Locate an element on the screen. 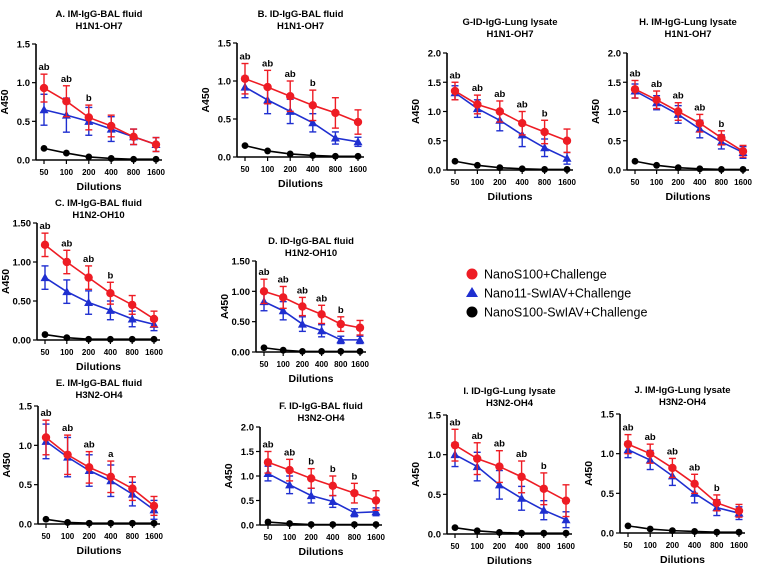  y-tick-label: 0.50 is located at coordinates (22, 302).